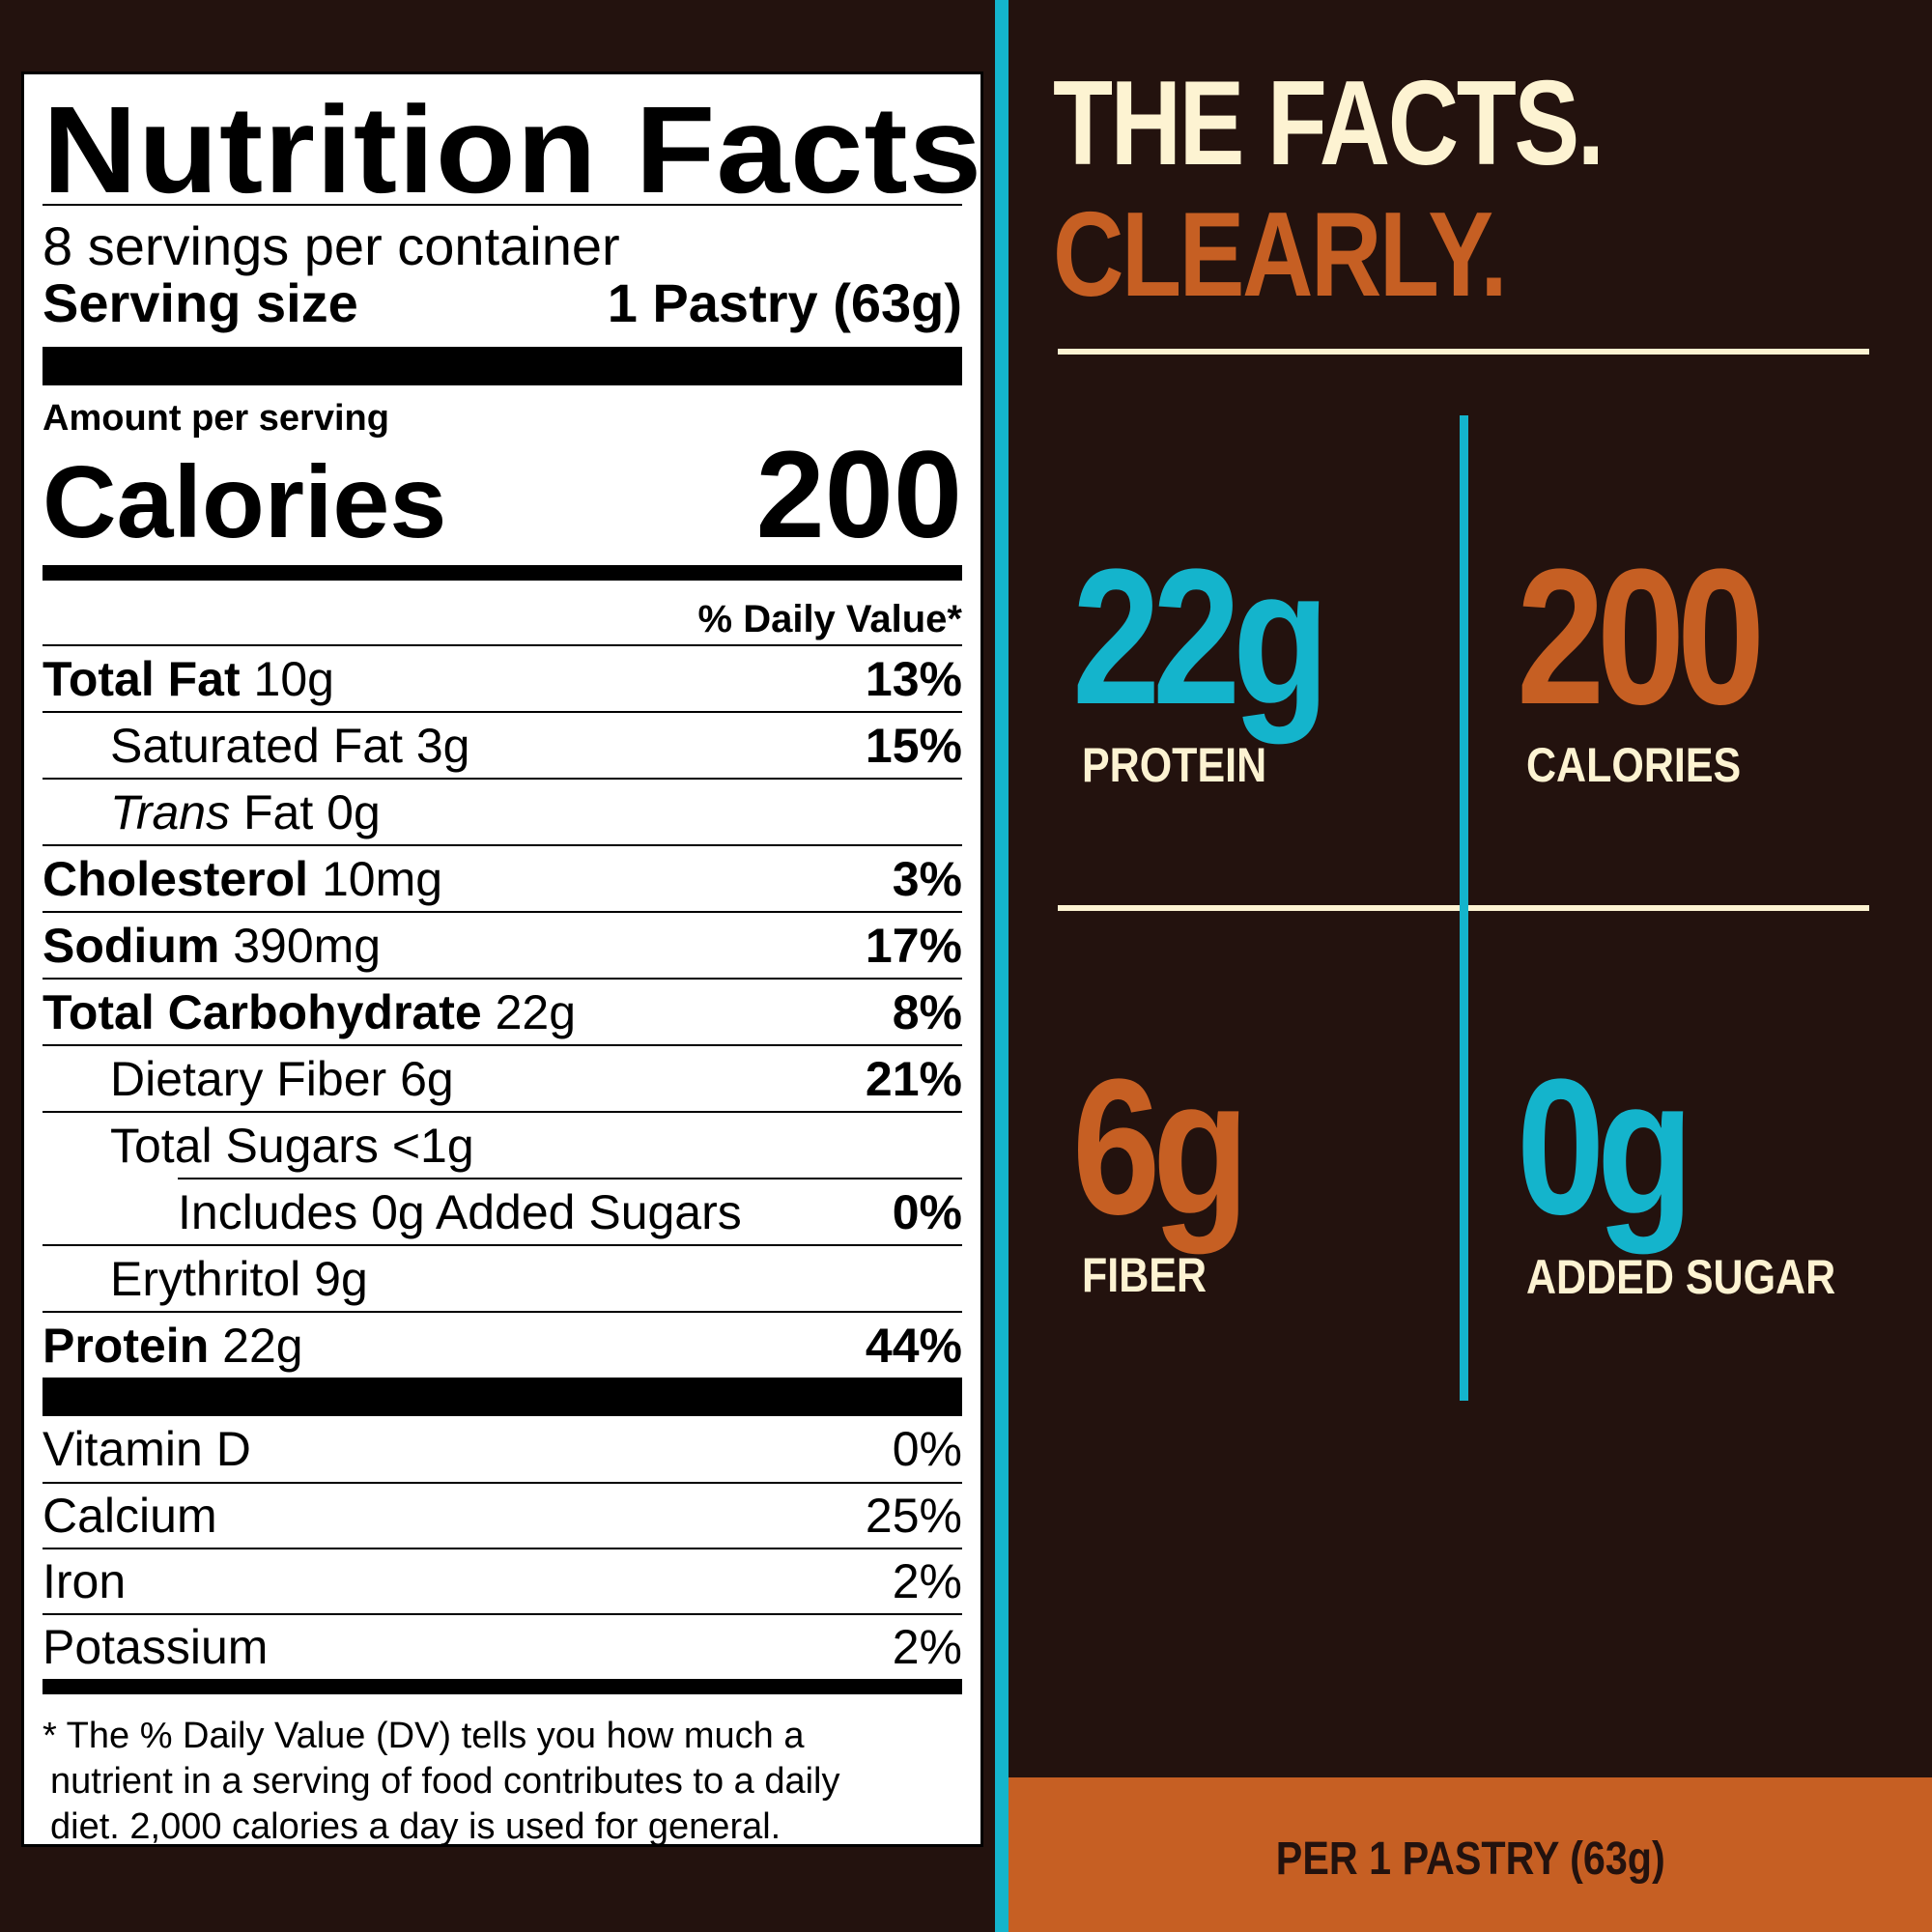 The width and height of the screenshot is (1932, 1932). Describe the element at coordinates (502, 1449) in the screenshot. I see `vitamin-row-vitamin-d: Vitamin D 0%` at that location.